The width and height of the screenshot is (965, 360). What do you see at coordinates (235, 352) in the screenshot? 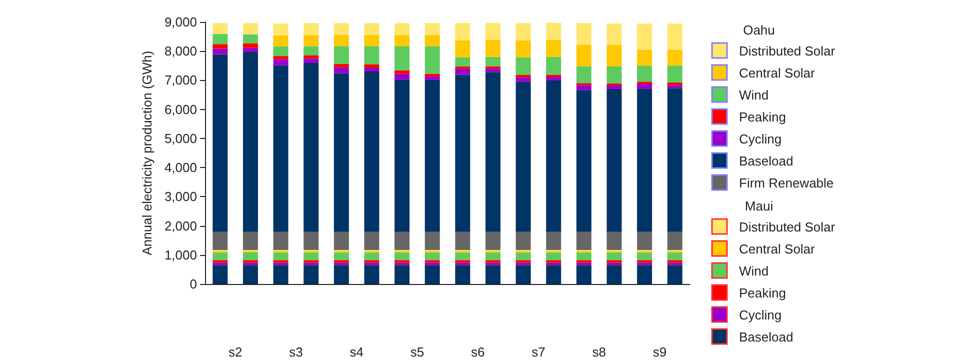
I see `text: s2` at bounding box center [235, 352].